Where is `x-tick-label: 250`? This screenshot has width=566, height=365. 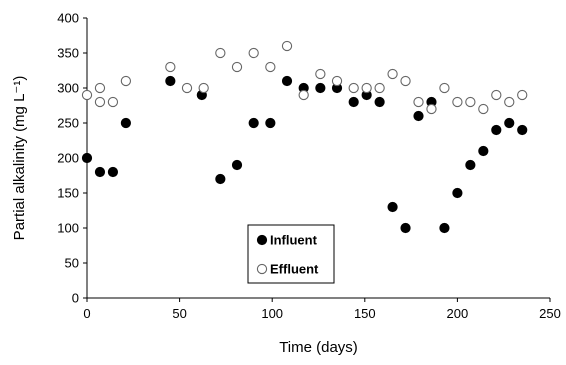 x-tick-label: 250 is located at coordinates (550, 313).